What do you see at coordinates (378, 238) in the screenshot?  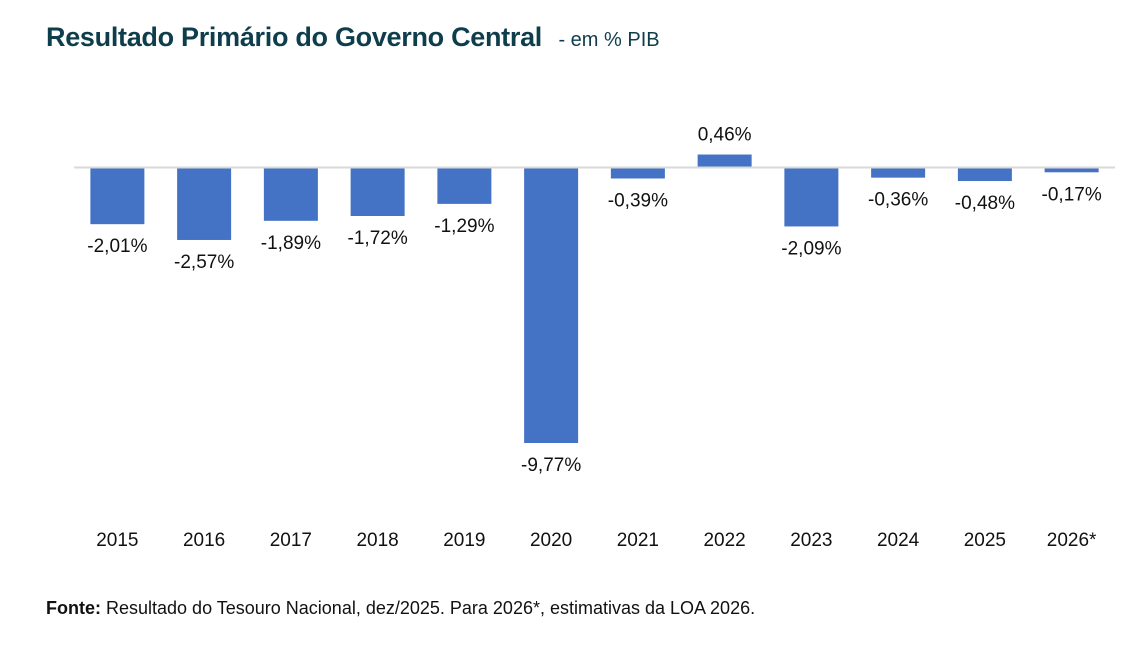 I see `data-label: -1,72%` at bounding box center [378, 238].